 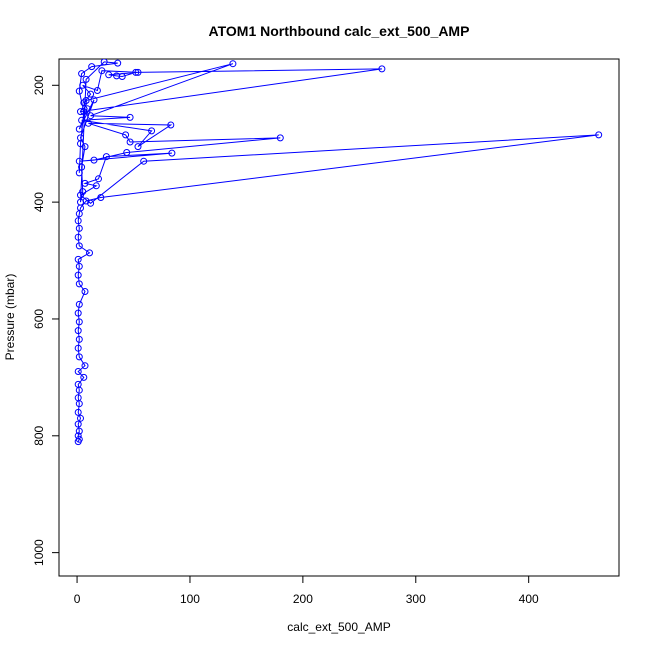 What do you see at coordinates (77, 599) in the screenshot?
I see `x-tick-label: 0` at bounding box center [77, 599].